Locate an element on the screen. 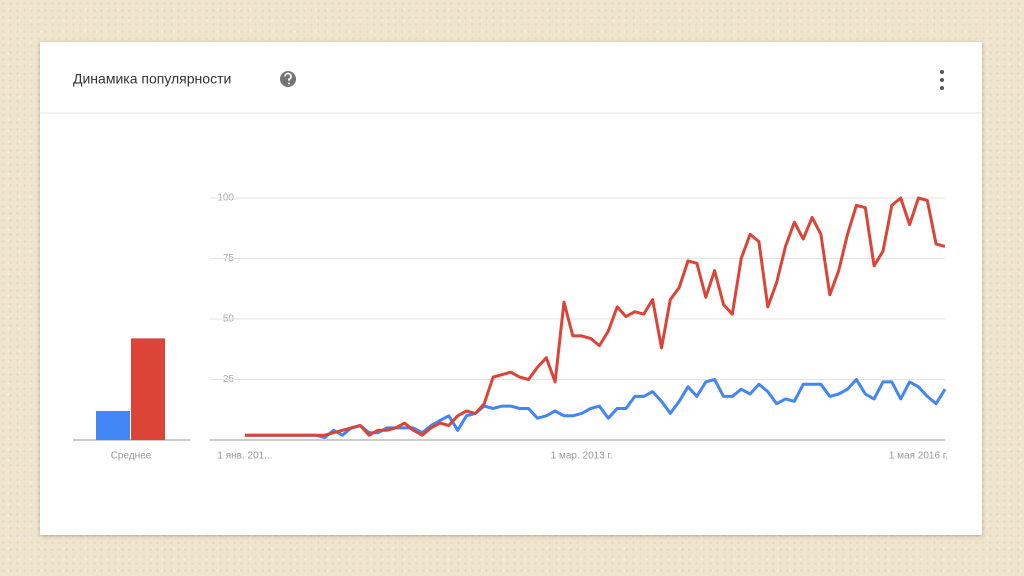  x-tick-label: Среднее is located at coordinates (131, 456).